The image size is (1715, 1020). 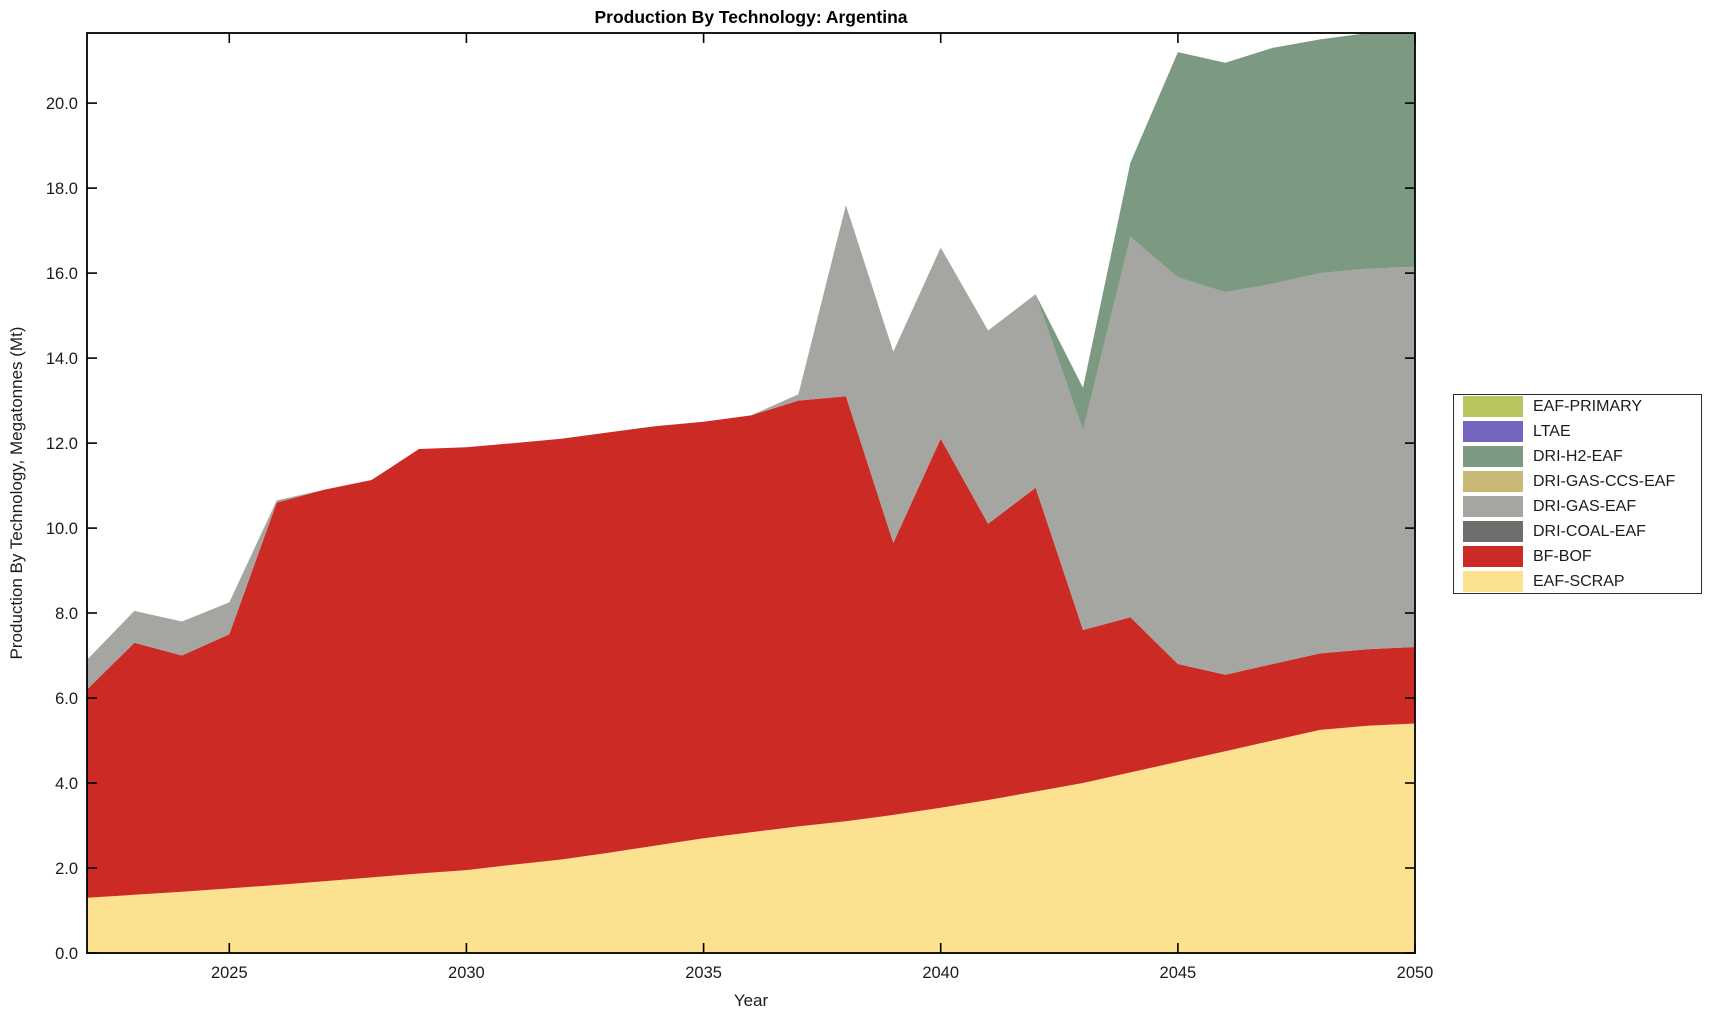 What do you see at coordinates (66, 784) in the screenshot?
I see `y-tick-label: 4.0` at bounding box center [66, 784].